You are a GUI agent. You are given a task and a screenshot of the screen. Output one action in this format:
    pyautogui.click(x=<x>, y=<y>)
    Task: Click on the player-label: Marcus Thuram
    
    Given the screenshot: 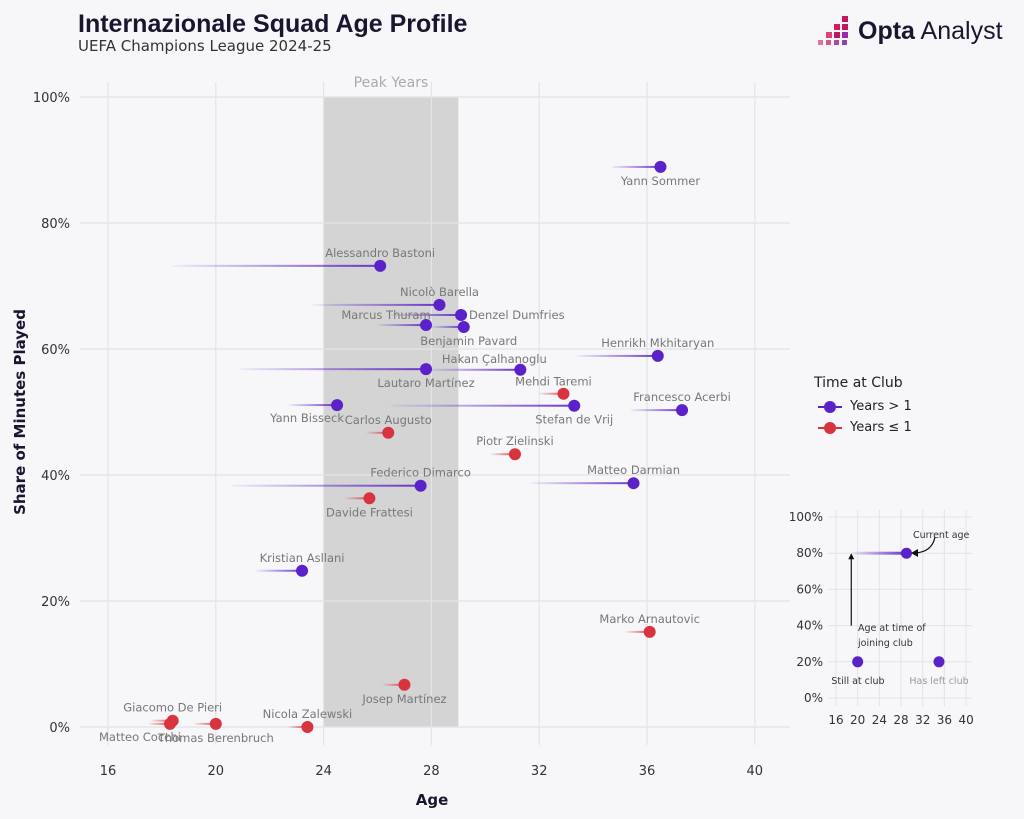 What is the action you would take?
    pyautogui.click(x=385, y=315)
    